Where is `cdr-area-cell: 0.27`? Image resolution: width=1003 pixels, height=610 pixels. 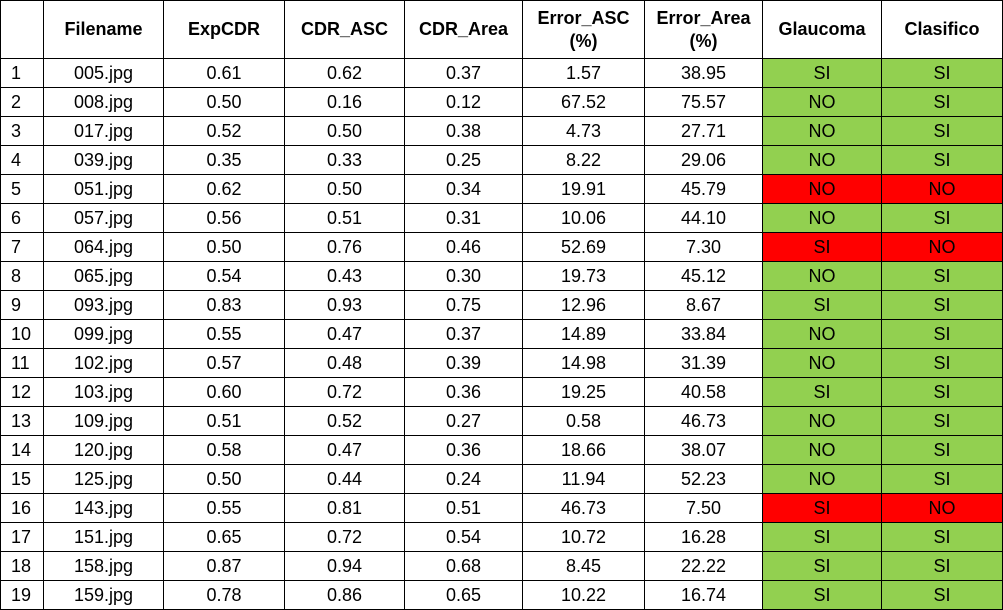
cdr-area-cell: 0.27 is located at coordinates (463, 421).